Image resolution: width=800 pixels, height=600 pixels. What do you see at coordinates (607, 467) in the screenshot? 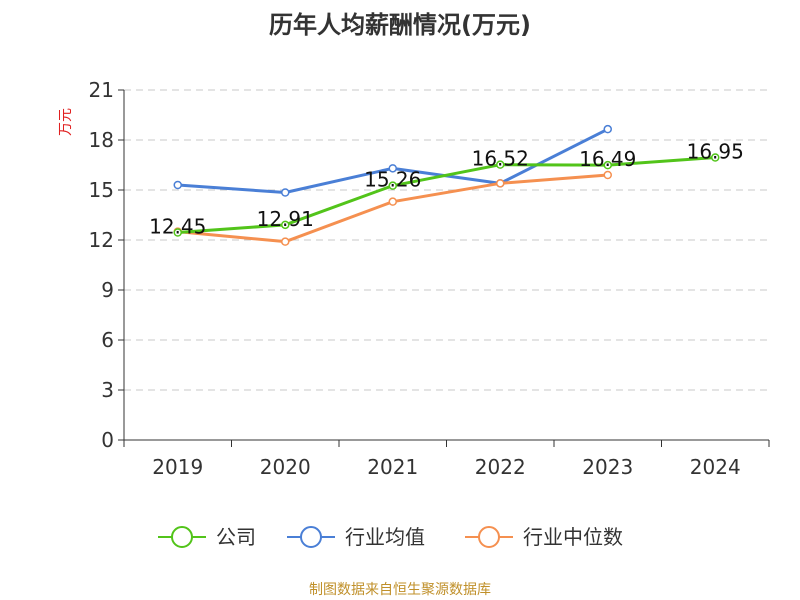
I see `x-tick-label: 2023` at bounding box center [607, 467].